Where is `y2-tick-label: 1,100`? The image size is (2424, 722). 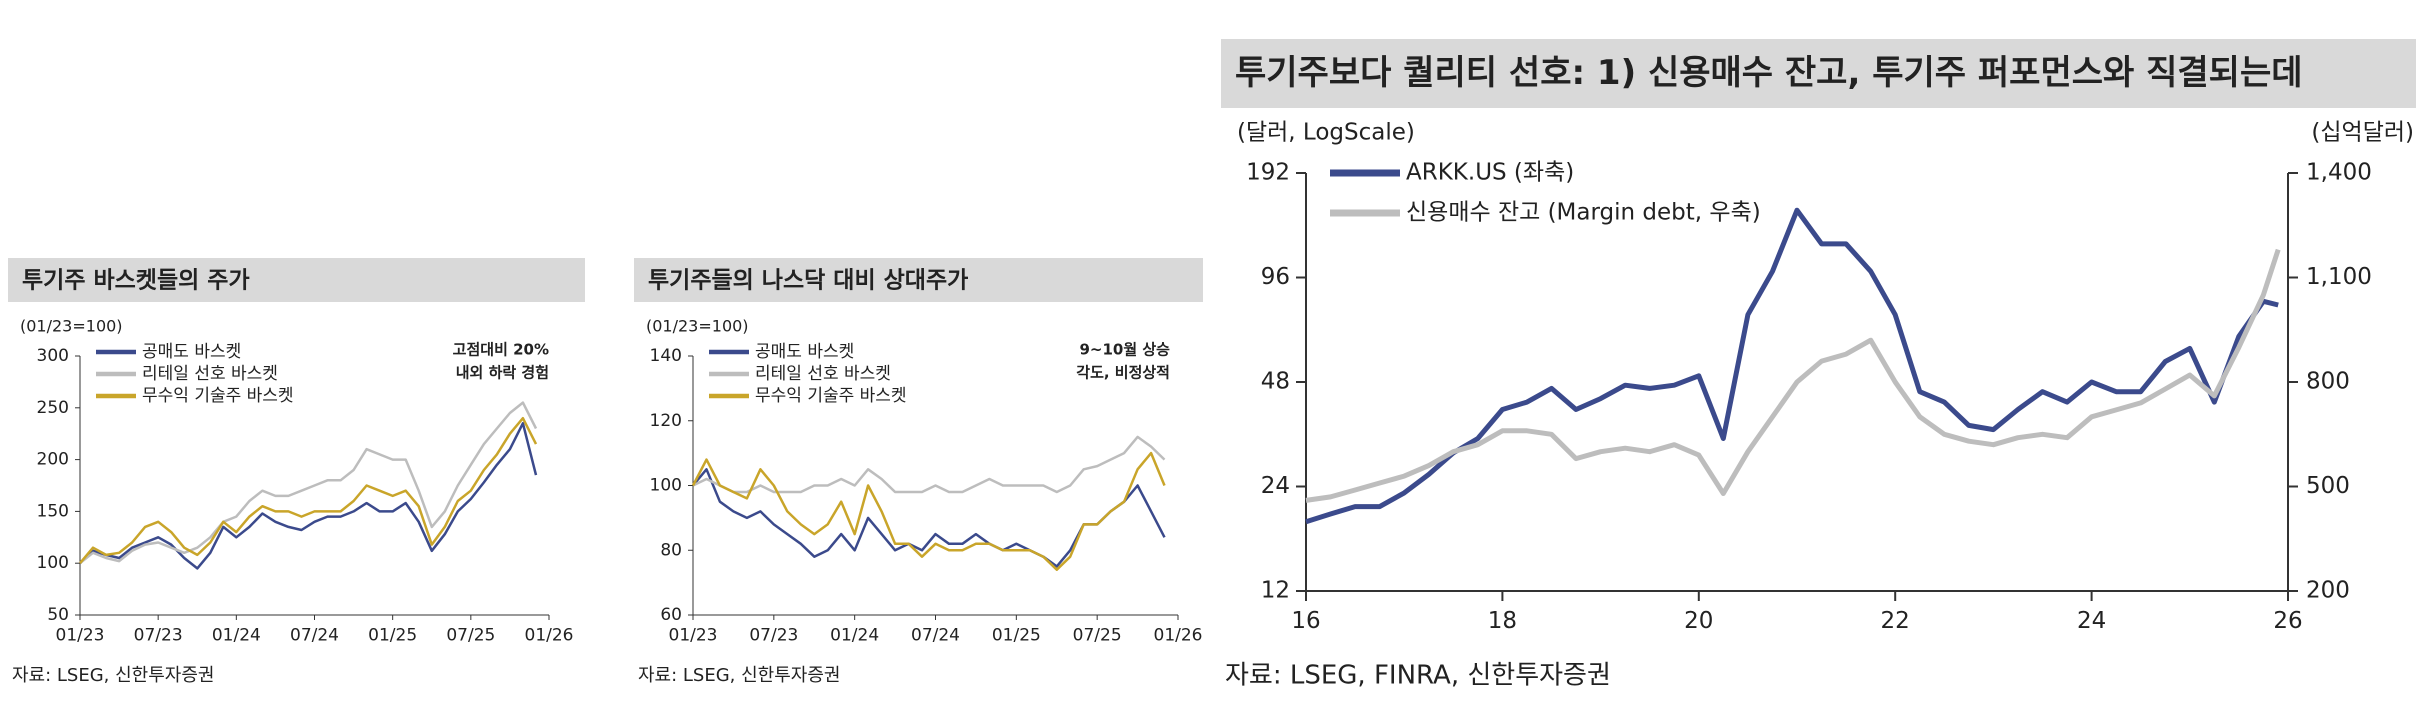 y2-tick-label: 1,100 is located at coordinates (2339, 277).